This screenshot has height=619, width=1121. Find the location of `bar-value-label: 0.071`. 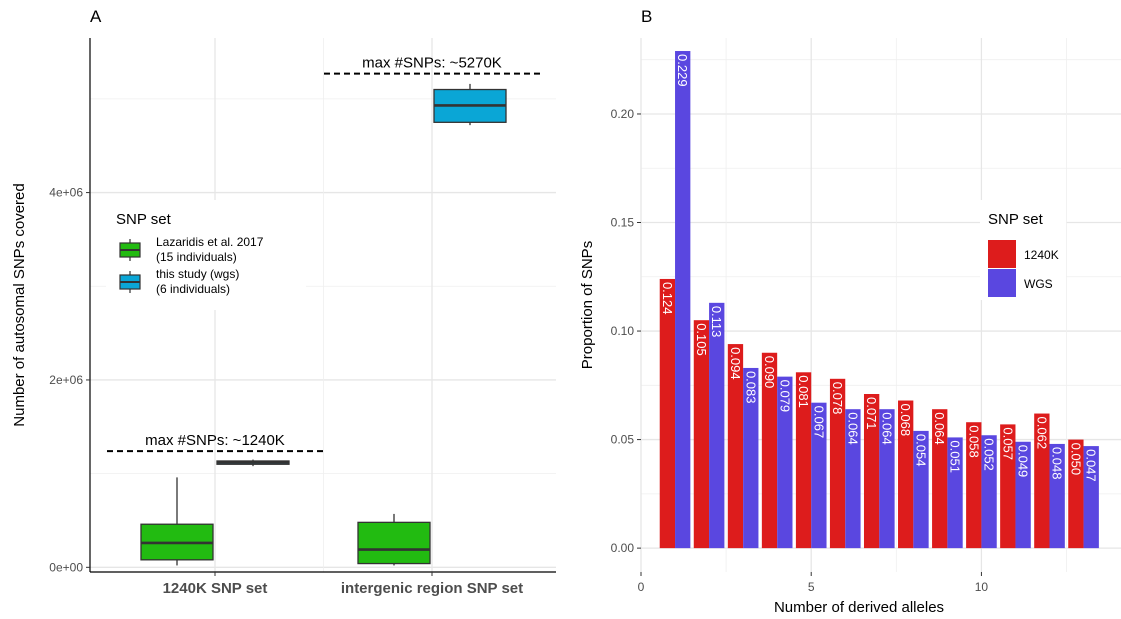

bar-value-label: 0.071 is located at coordinates (871, 413).